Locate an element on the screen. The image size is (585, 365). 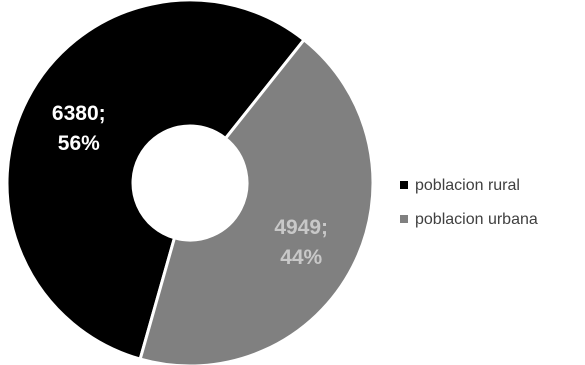
legend-label: poblacion urbana is located at coordinates (476, 219).